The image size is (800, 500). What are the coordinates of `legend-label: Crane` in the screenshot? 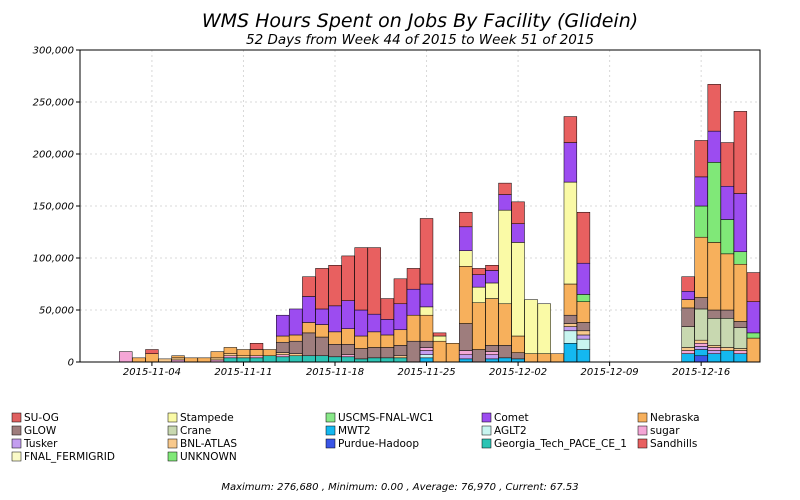 It's located at (195, 431).